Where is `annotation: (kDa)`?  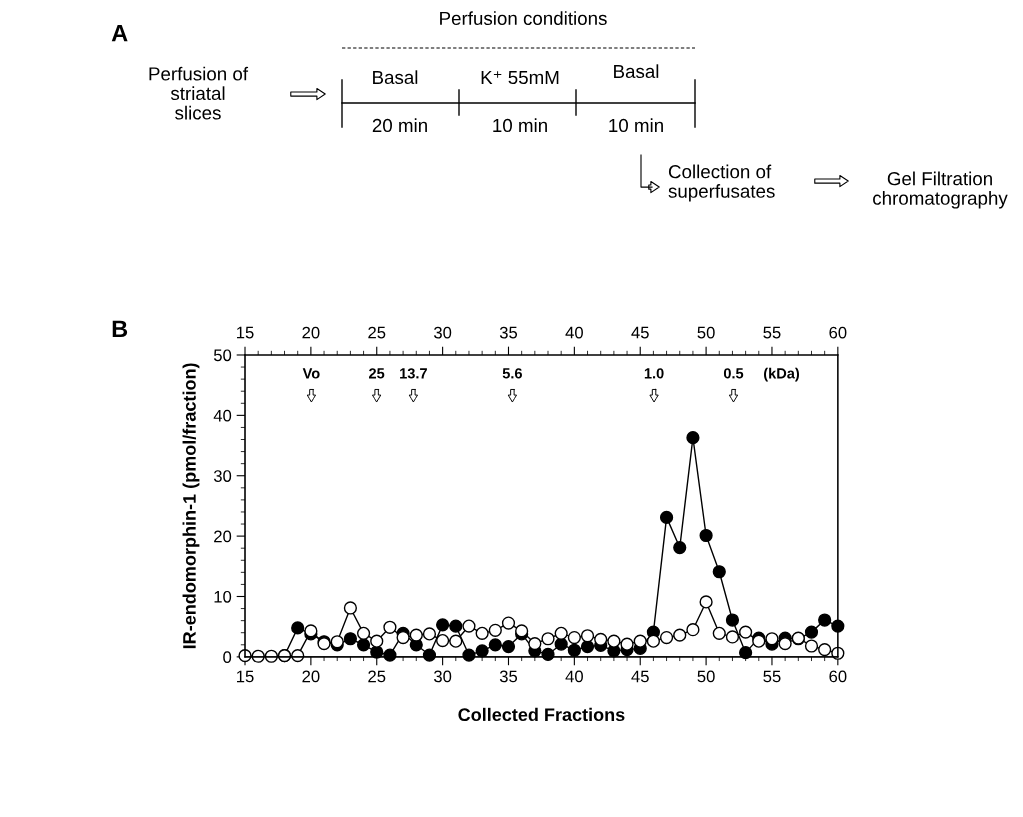 annotation: (kDa) is located at coordinates (782, 374).